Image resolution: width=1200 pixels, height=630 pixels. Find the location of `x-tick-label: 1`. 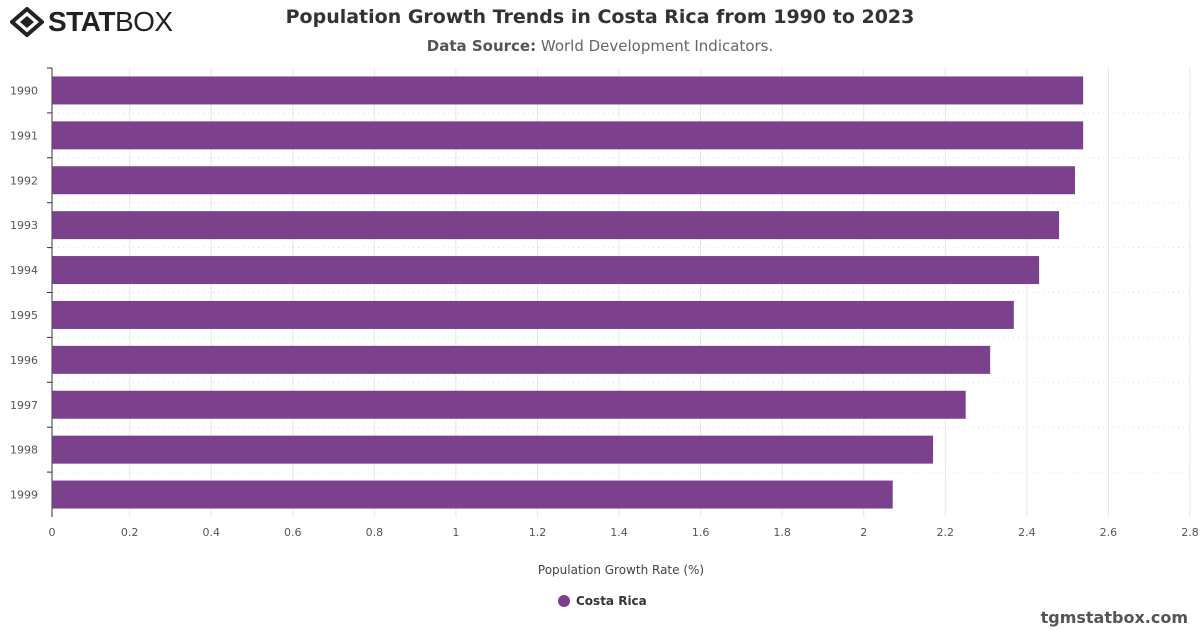

x-tick-label: 1 is located at coordinates (455, 532).